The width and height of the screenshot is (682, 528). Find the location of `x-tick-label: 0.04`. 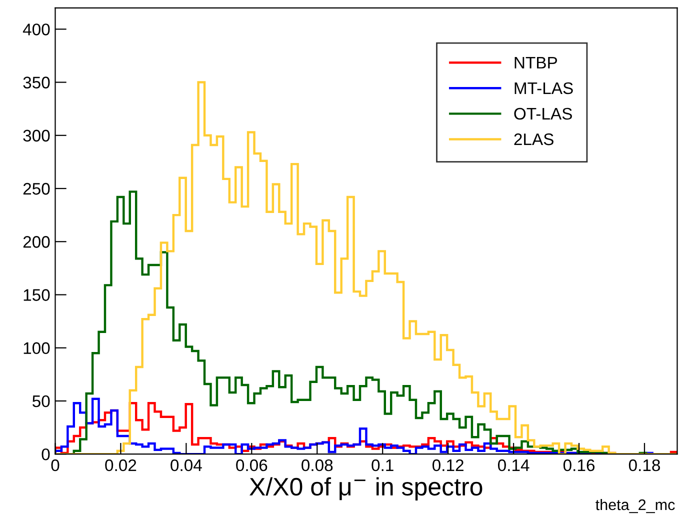

x-tick-label: 0.04 is located at coordinates (186, 465).